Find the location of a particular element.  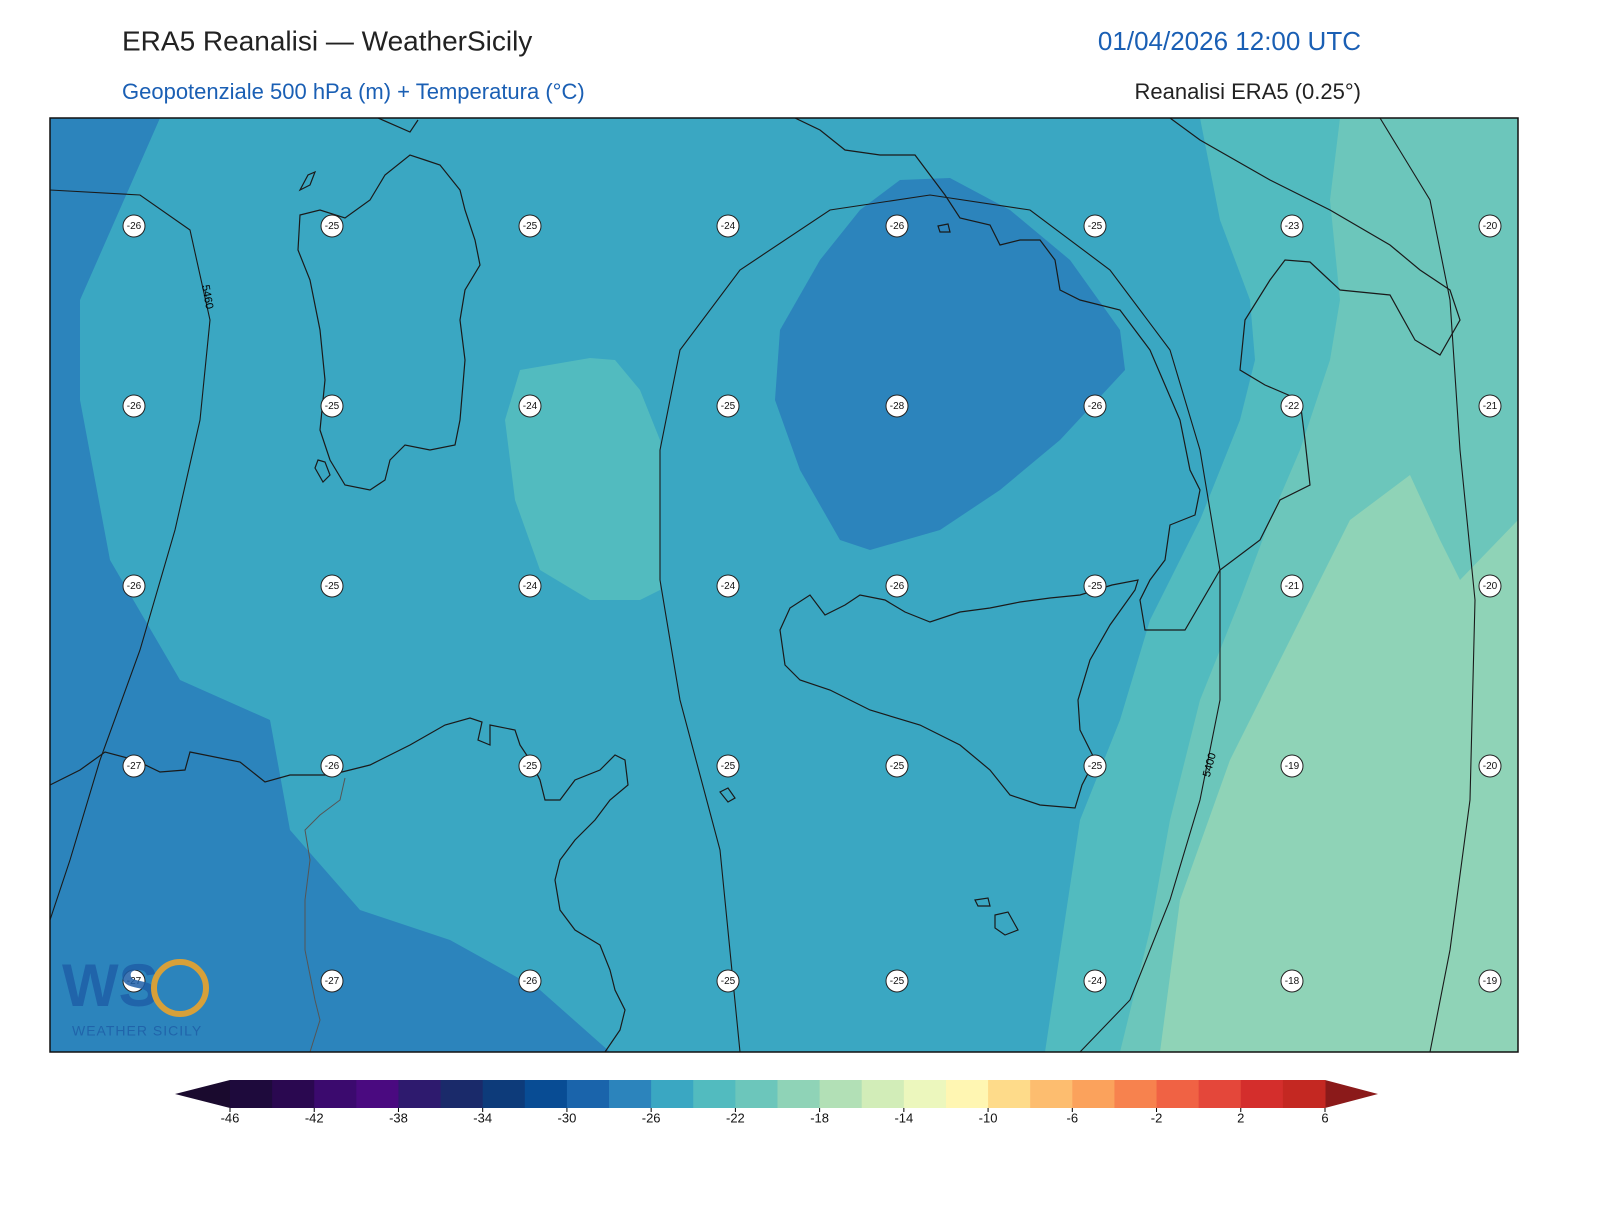

colorbar-tick-label: -38 is located at coordinates (398, 1117).